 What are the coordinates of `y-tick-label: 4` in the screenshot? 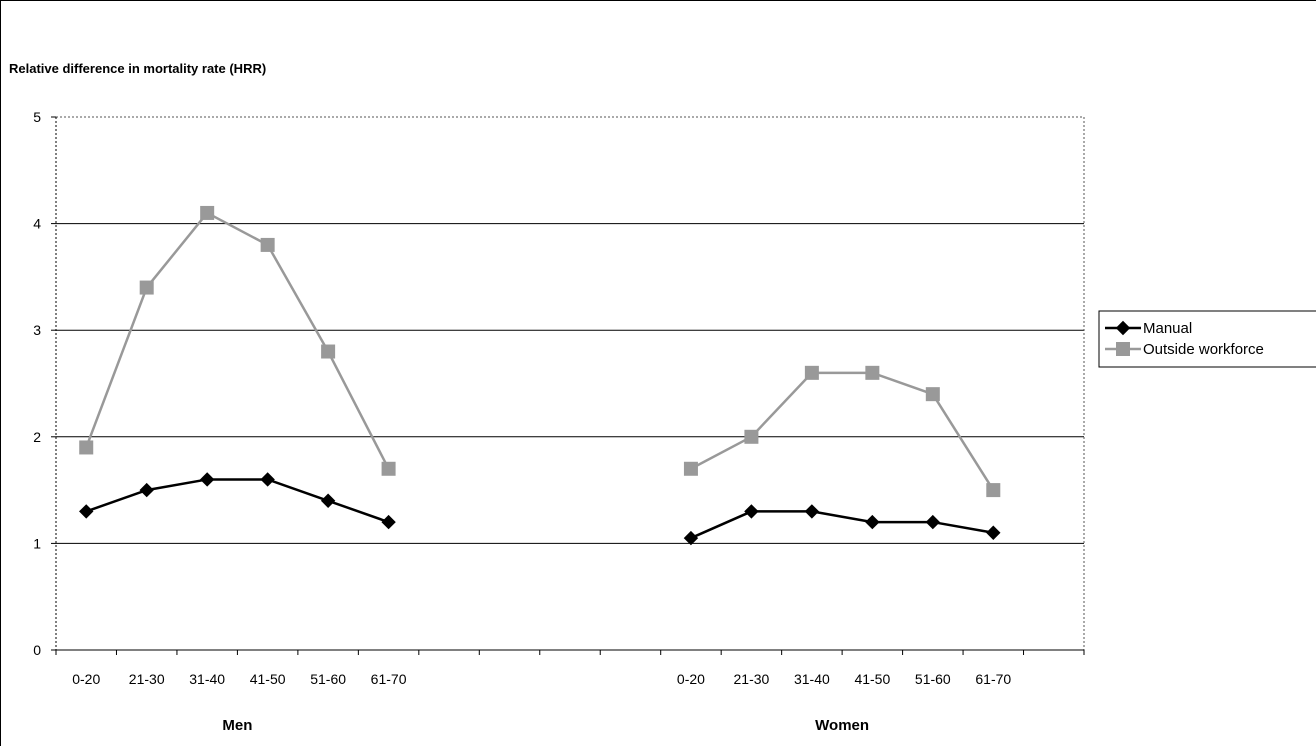 It's located at (37, 224).